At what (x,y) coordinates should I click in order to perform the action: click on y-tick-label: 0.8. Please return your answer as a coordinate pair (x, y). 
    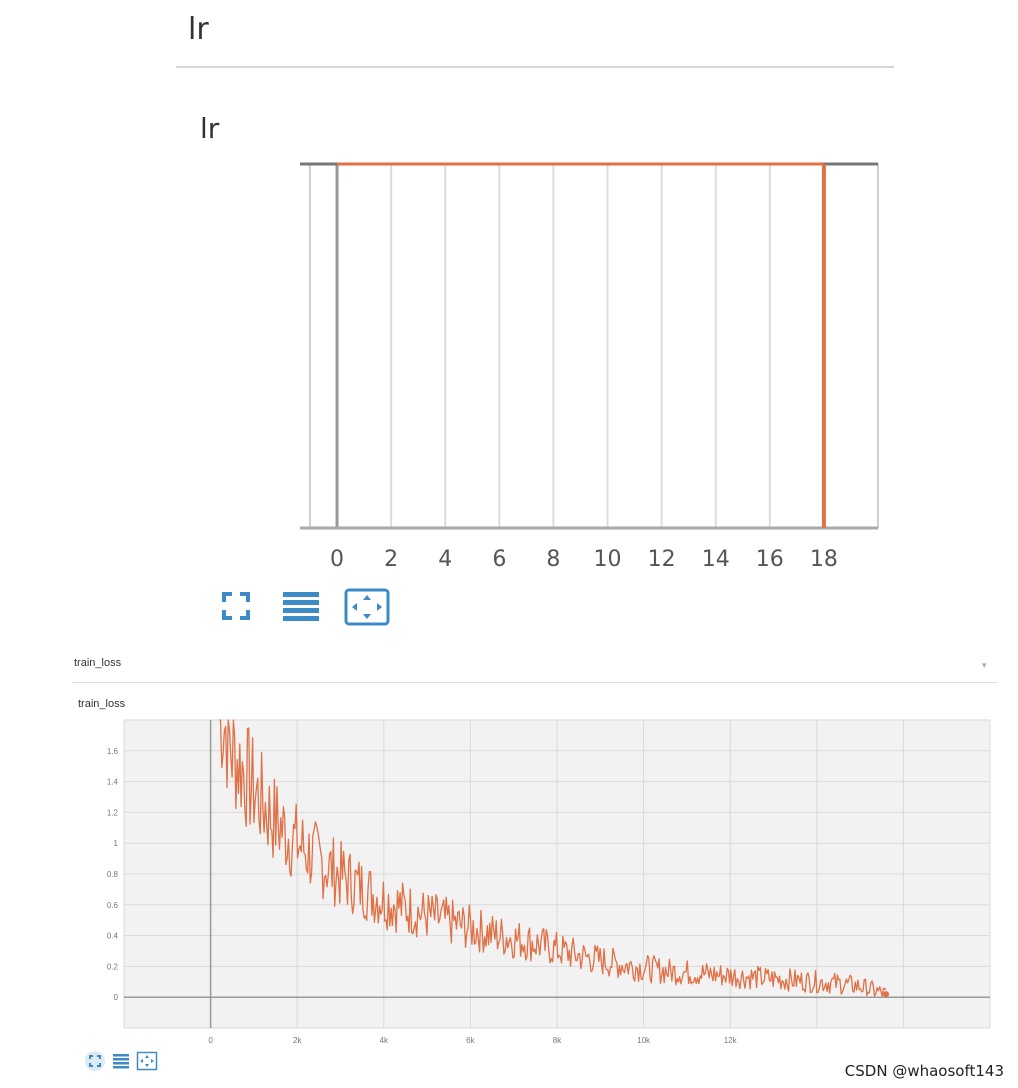
    Looking at the image, I should click on (113, 874).